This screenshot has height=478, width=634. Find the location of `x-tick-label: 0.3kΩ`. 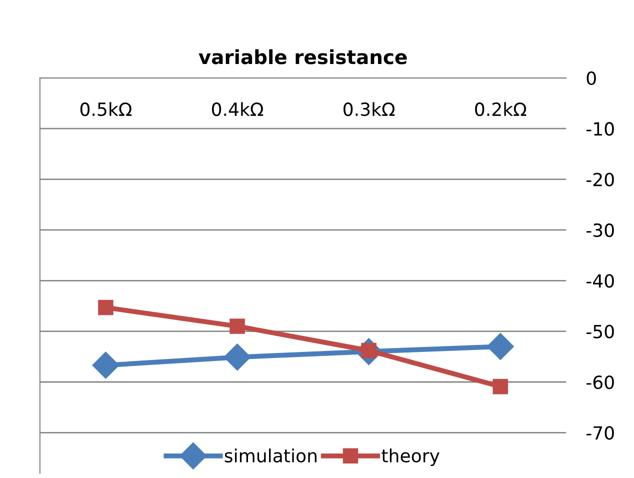

x-tick-label: 0.3kΩ is located at coordinates (369, 109).